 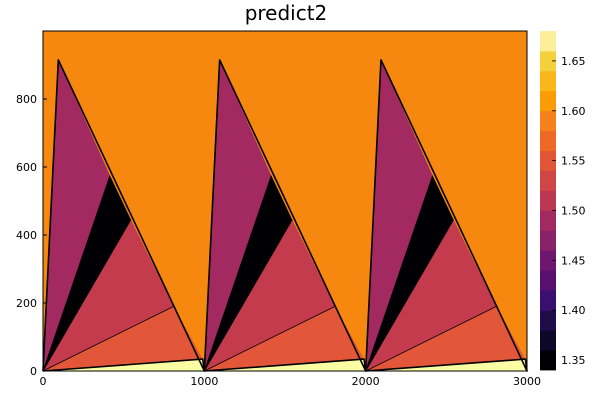 I want to click on y-tick-label: 400, so click(x=26, y=235).